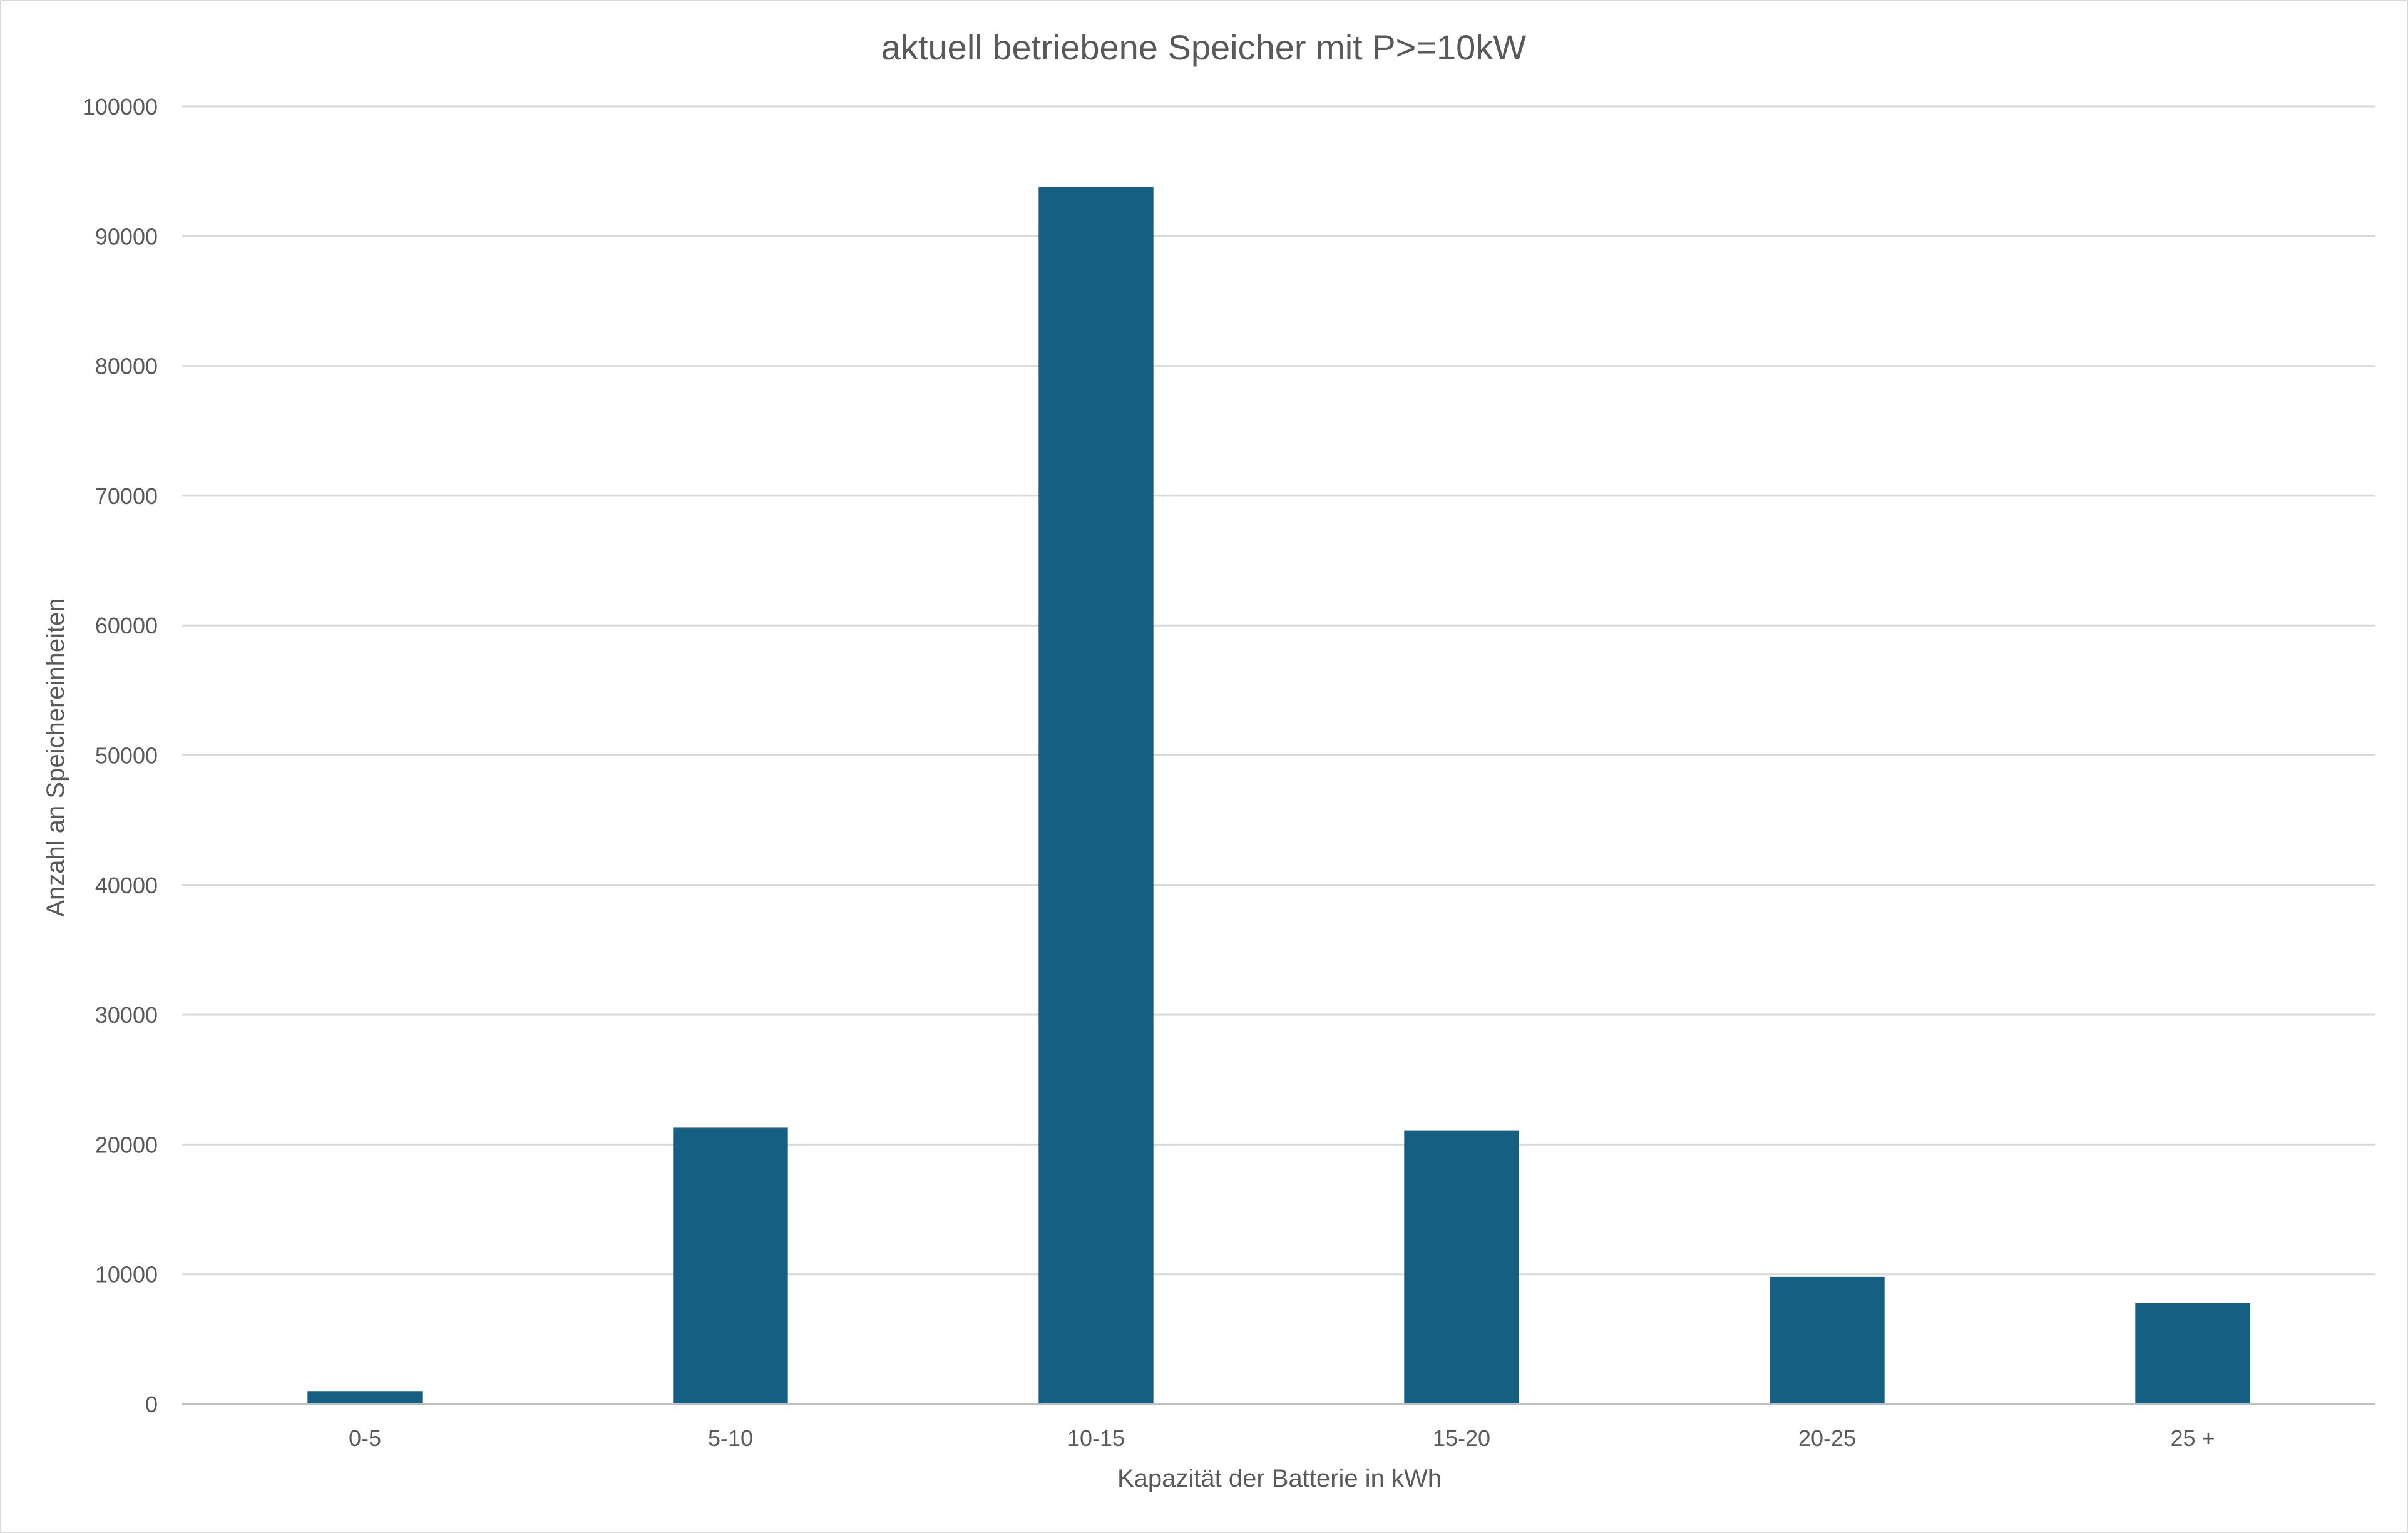 The width and height of the screenshot is (2408, 1533). Describe the element at coordinates (151, 1404) in the screenshot. I see `y-tick-label: 0` at that location.